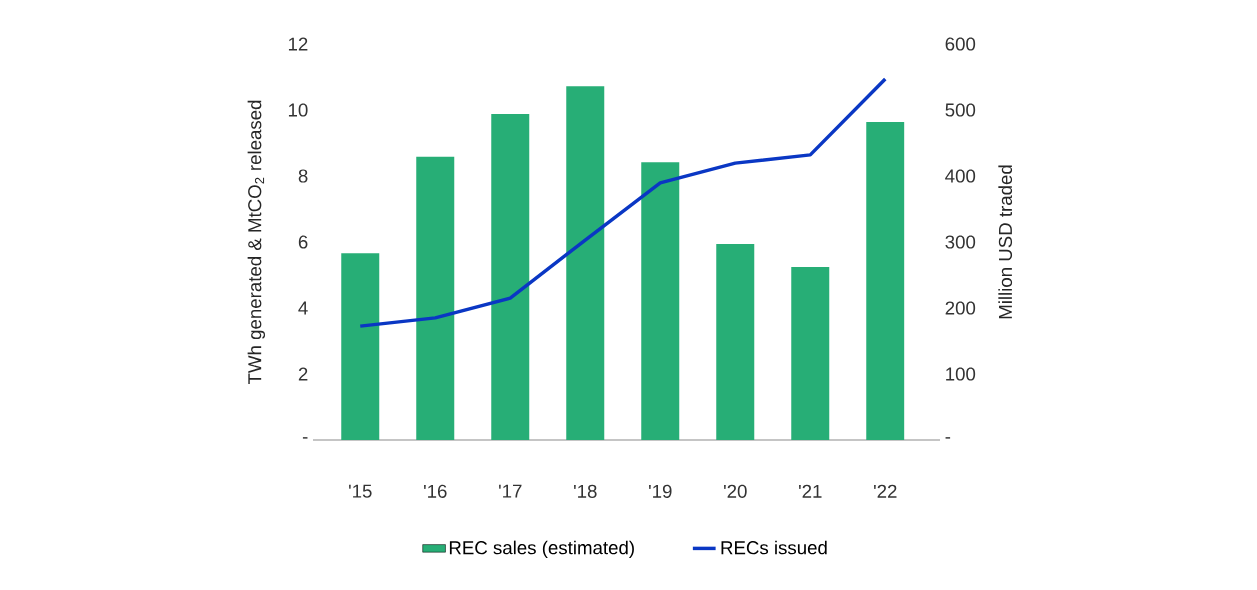 This screenshot has height=590, width=1257. Describe the element at coordinates (256, 242) in the screenshot. I see `y-axis-title: TWh generated & MtCO$_{2}$ released` at that location.